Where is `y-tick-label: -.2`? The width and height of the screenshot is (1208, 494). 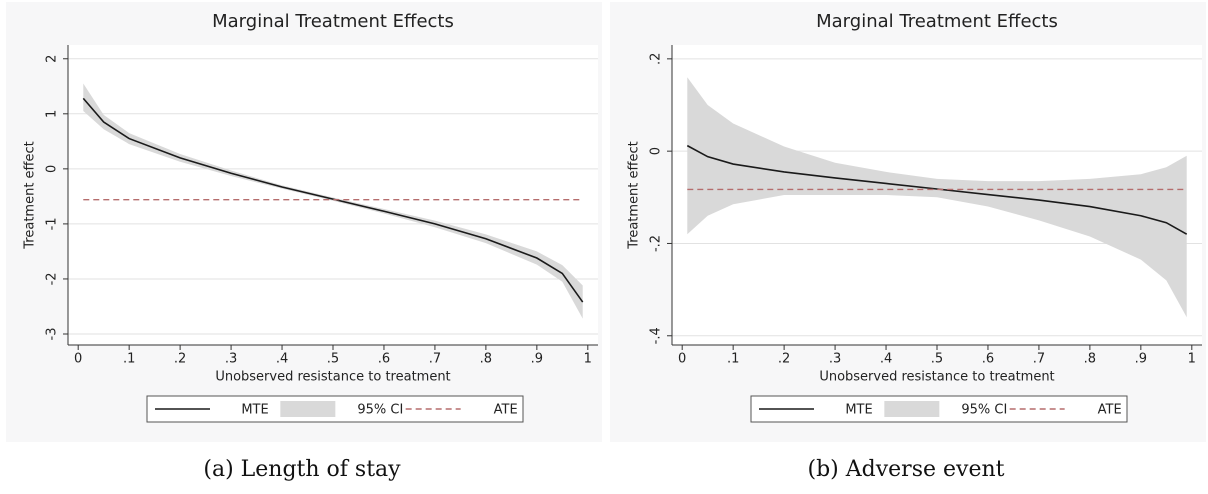 y-tick-label: -.2 is located at coordinates (656, 243).